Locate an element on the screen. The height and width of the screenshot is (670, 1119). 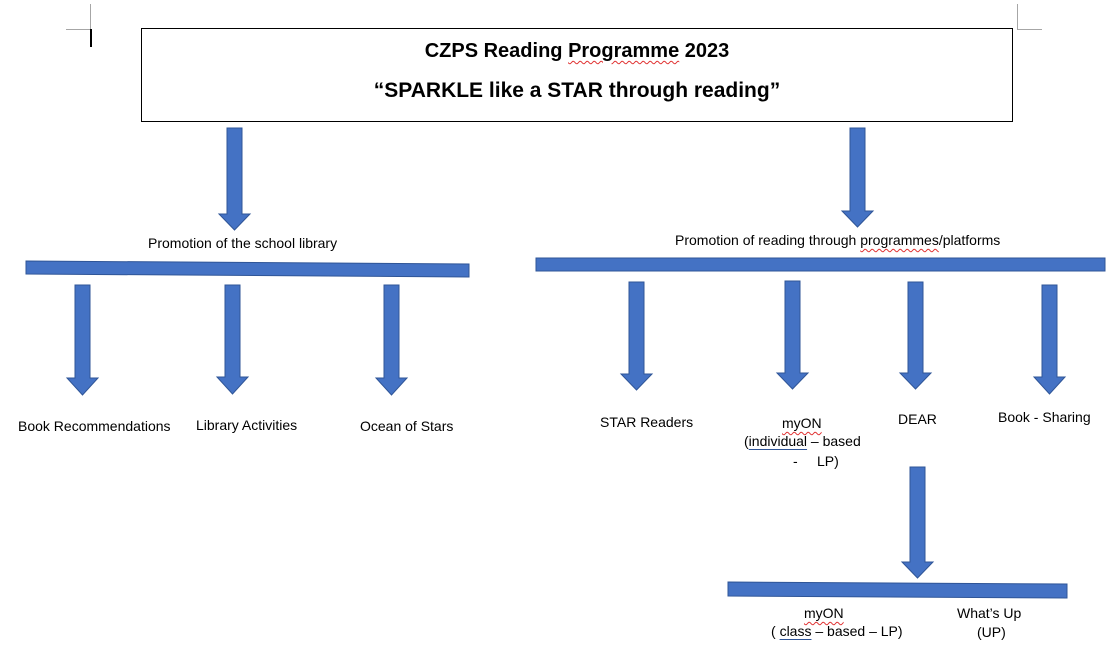
page-title: CZPS Reading Programme 2023 is located at coordinates (577, 51).